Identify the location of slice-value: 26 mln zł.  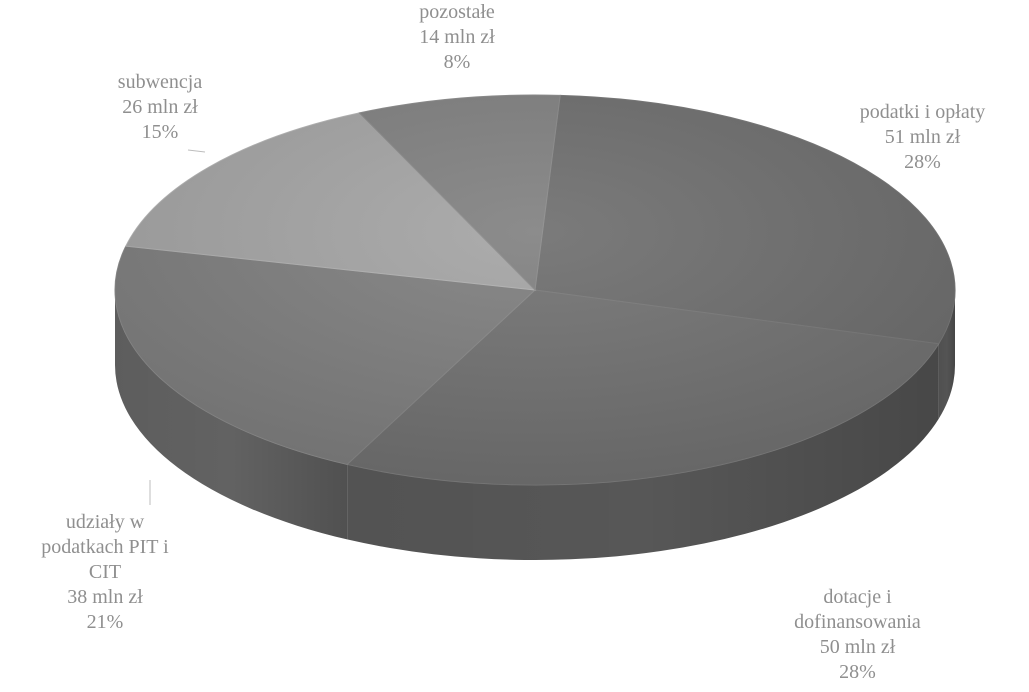
(160, 107).